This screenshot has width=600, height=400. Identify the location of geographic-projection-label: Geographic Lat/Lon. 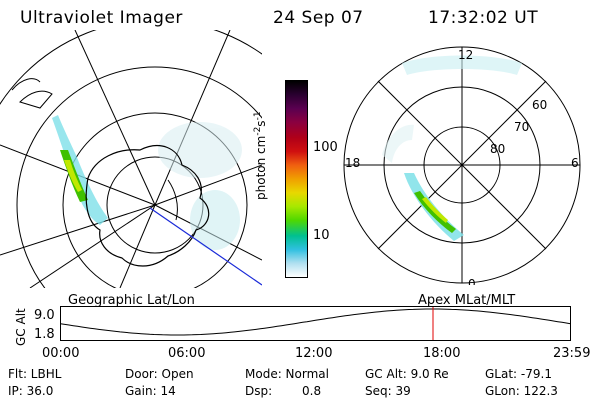
(131, 300).